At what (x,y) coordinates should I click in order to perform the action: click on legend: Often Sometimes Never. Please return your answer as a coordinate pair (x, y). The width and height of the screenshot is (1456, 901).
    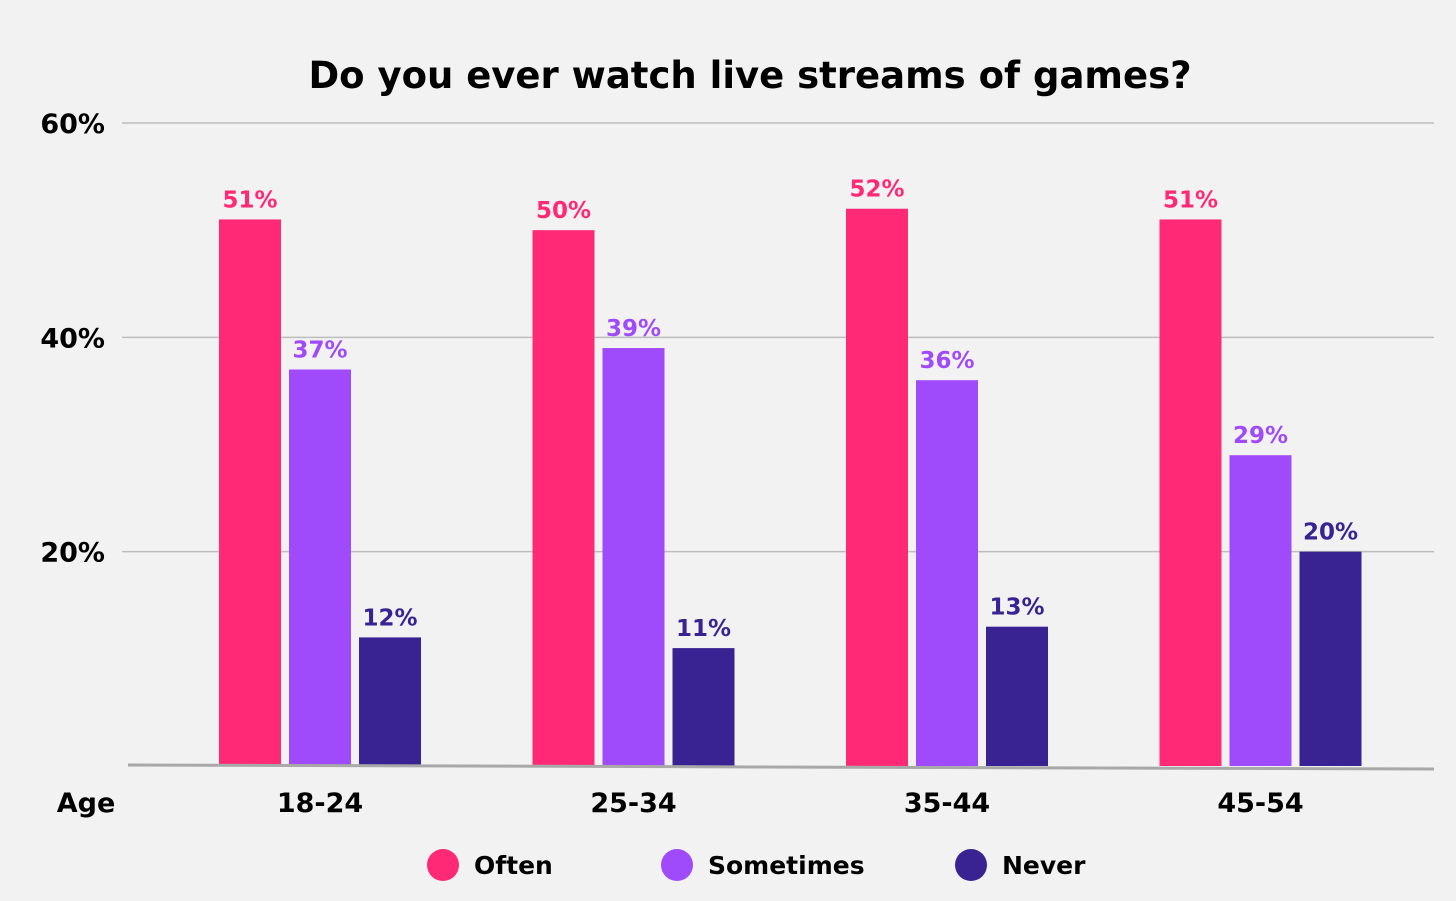
    Looking at the image, I should click on (756, 865).